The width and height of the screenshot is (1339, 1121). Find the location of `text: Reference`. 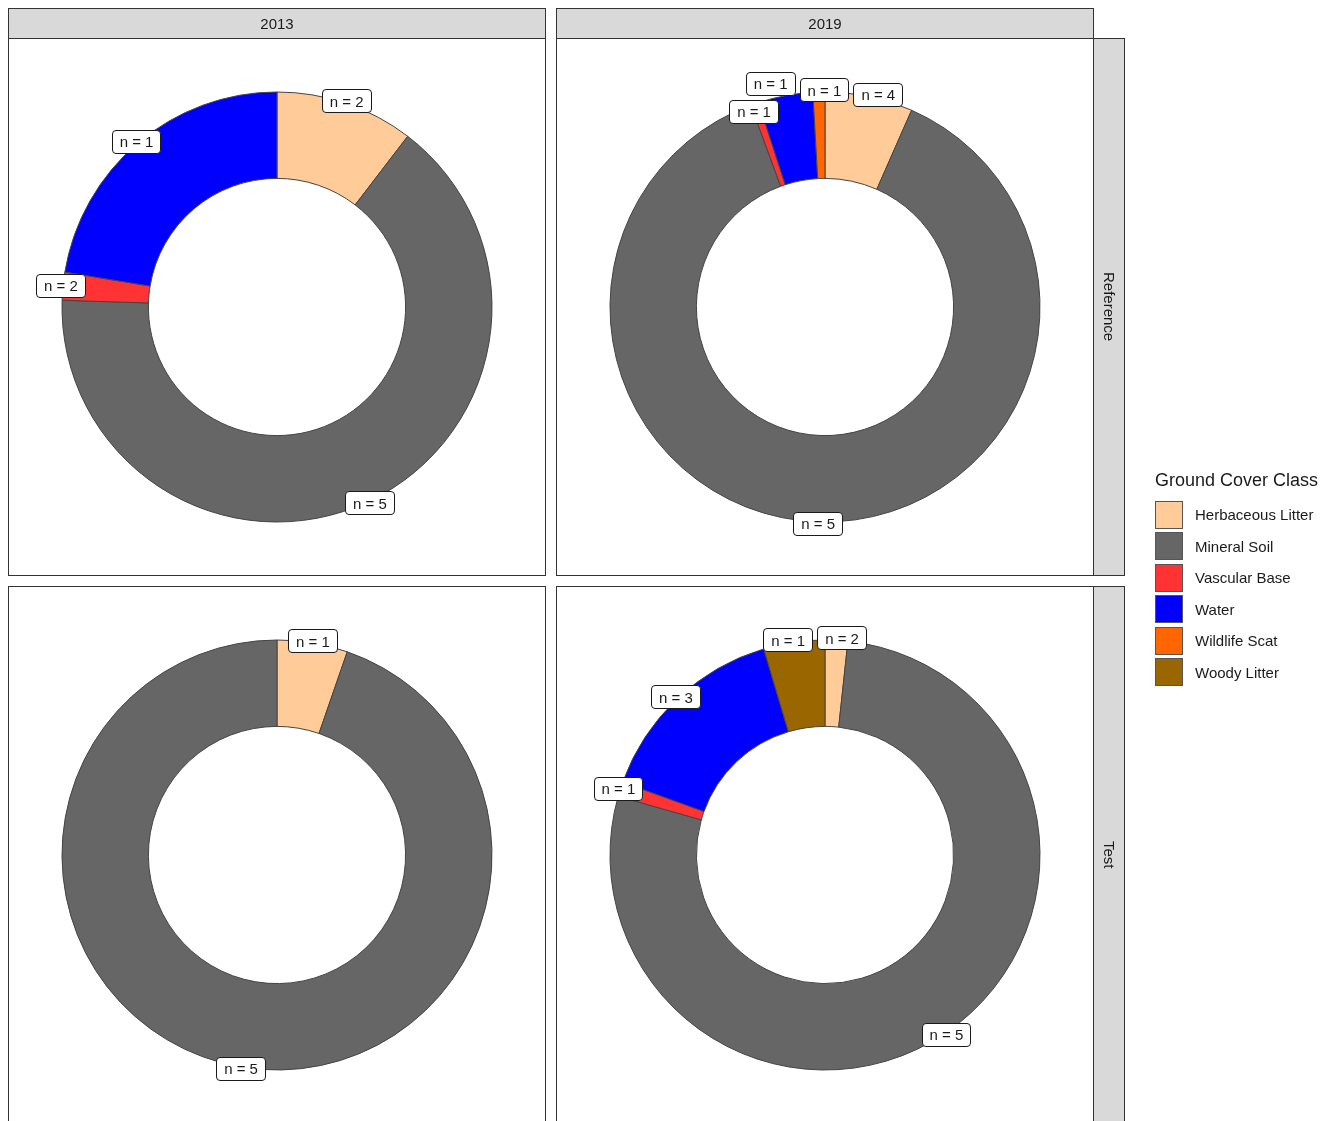

text: Reference is located at coordinates (1109, 307).